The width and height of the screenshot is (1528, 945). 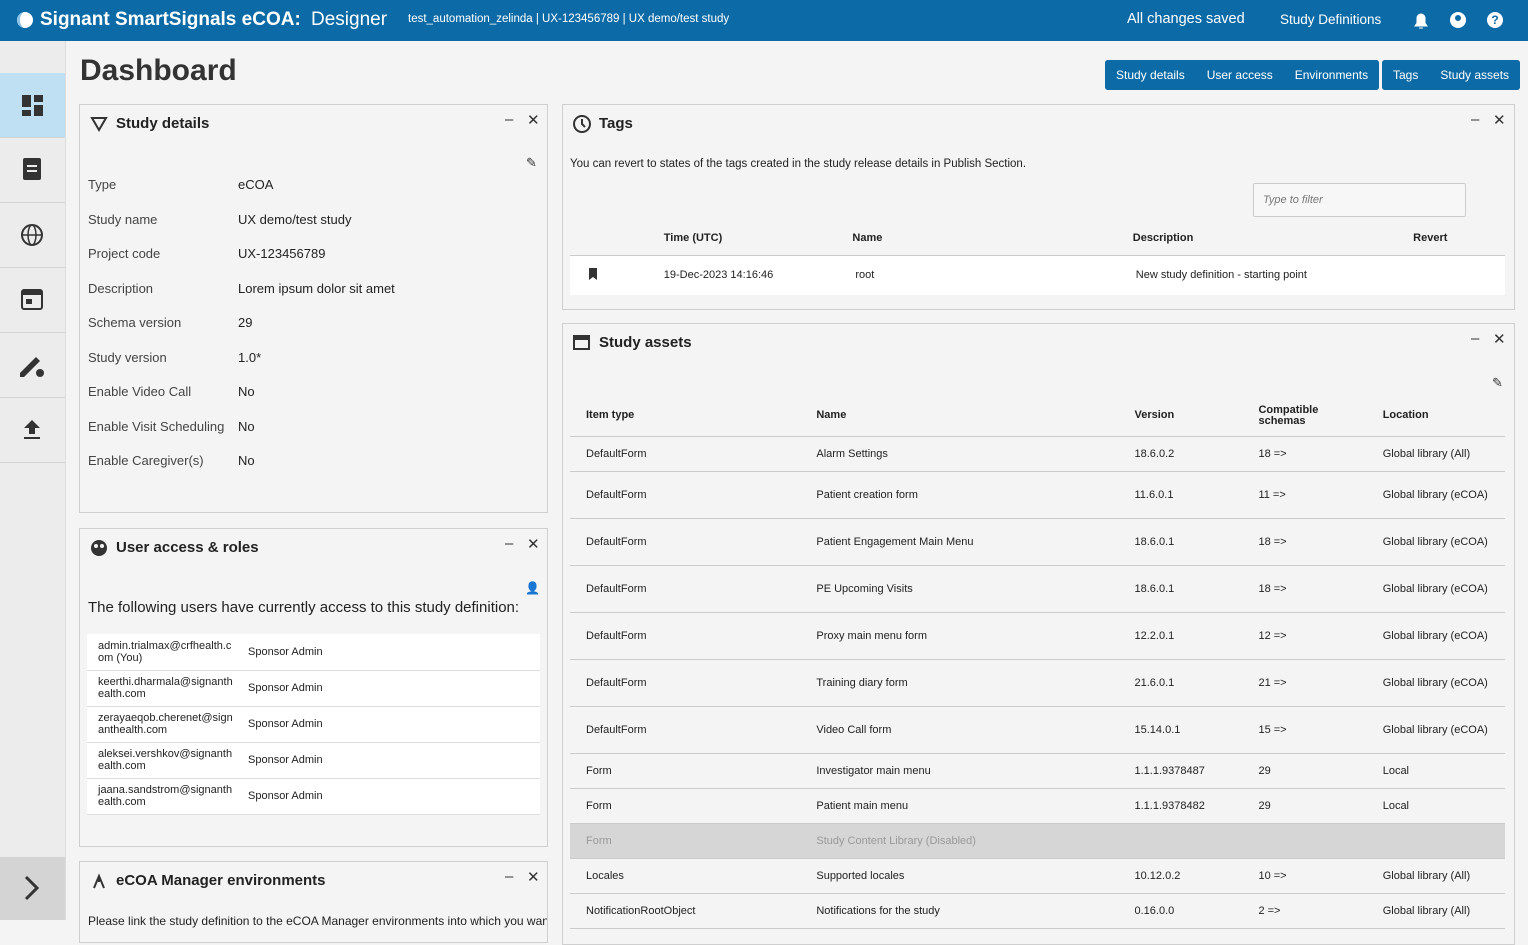 I want to click on panel-title: Study details, so click(x=163, y=123).